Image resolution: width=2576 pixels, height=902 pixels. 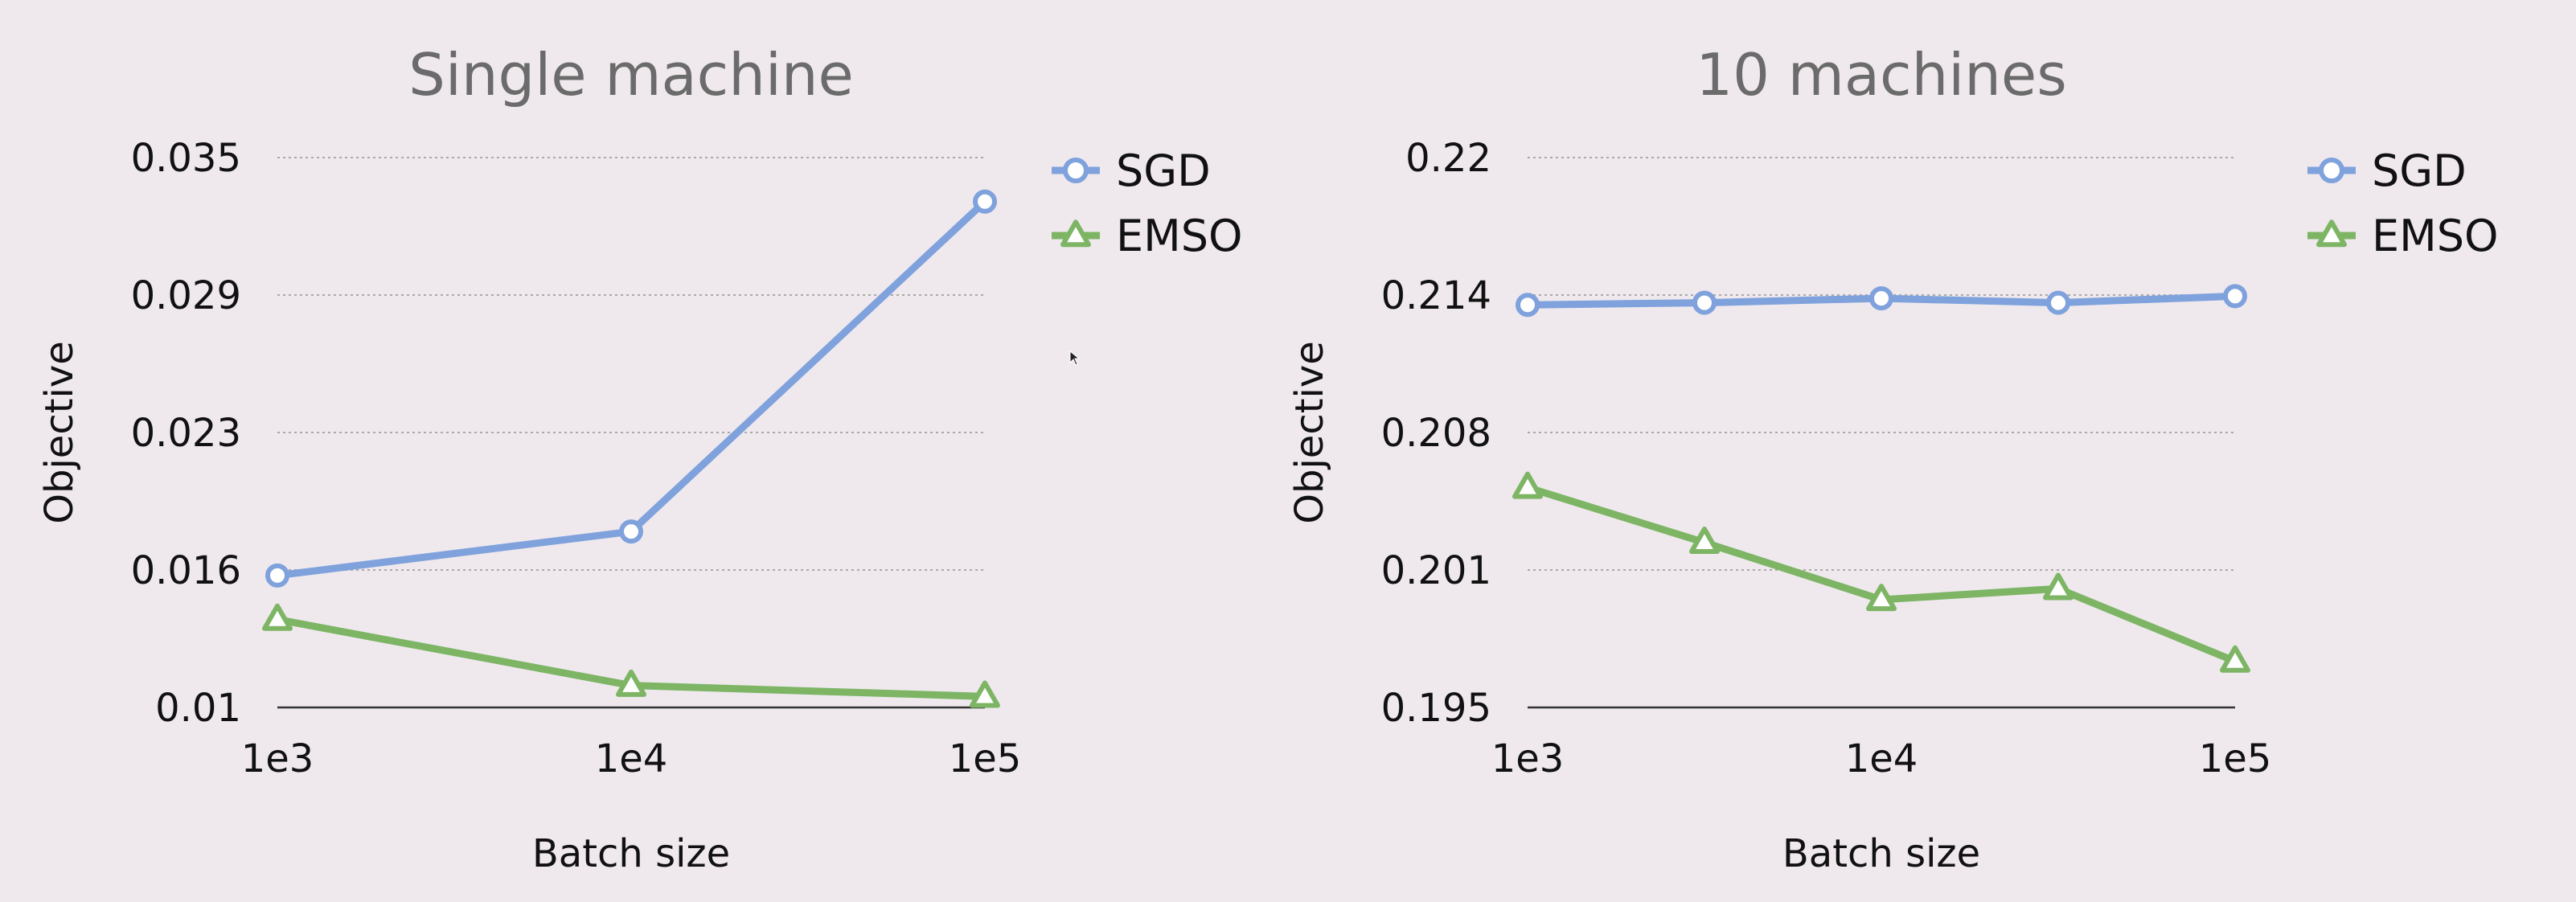 What do you see at coordinates (186, 570) in the screenshot?
I see `y-tick-label: 0.016` at bounding box center [186, 570].